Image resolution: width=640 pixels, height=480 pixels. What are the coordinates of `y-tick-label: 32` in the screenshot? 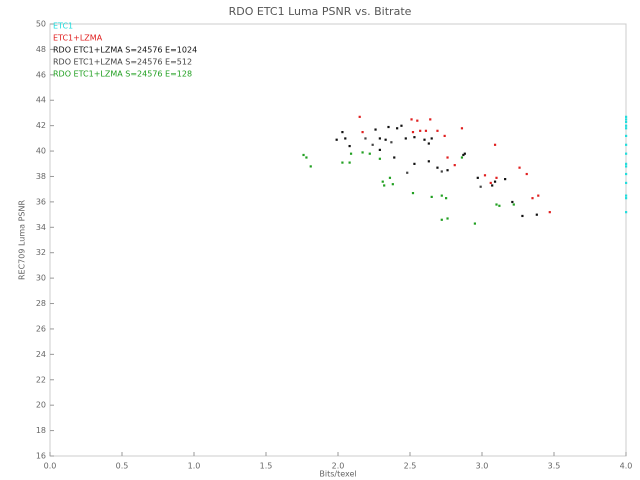 It's located at (41, 252).